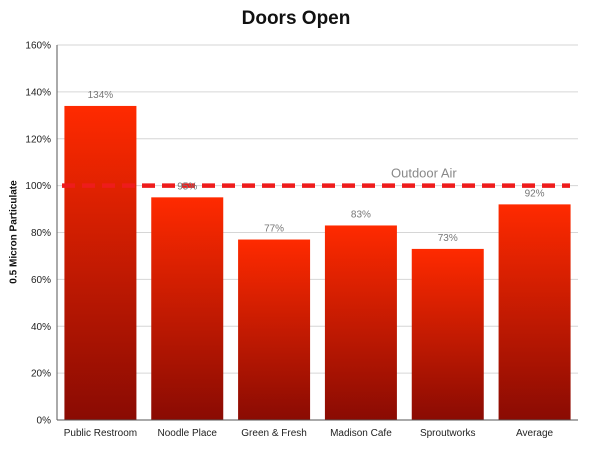  What do you see at coordinates (296, 18) in the screenshot?
I see `chart-title: Doors Open` at bounding box center [296, 18].